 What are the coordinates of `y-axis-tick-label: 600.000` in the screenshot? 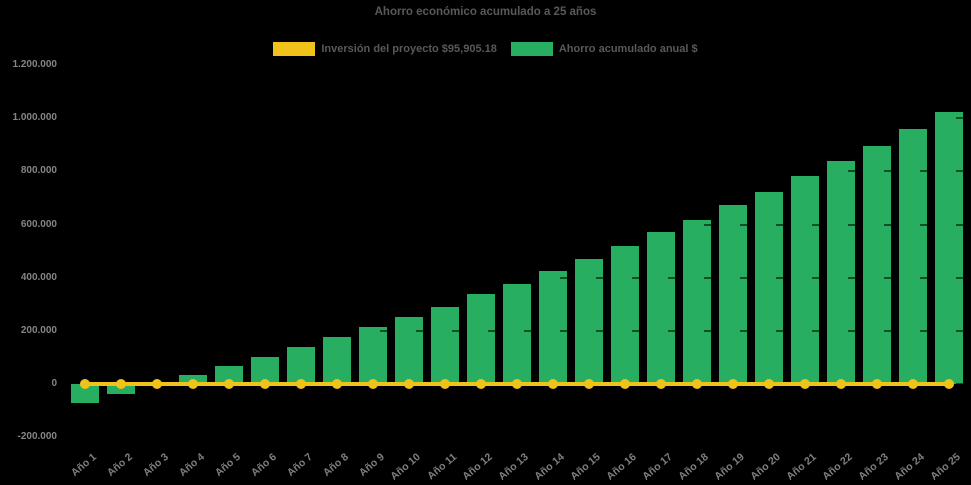 It's located at (38, 224).